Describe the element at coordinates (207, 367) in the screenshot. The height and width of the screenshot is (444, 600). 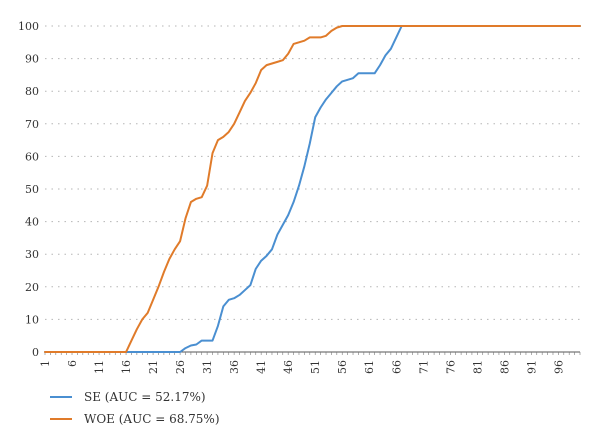
I see `x-tick-label: 31` at that location.